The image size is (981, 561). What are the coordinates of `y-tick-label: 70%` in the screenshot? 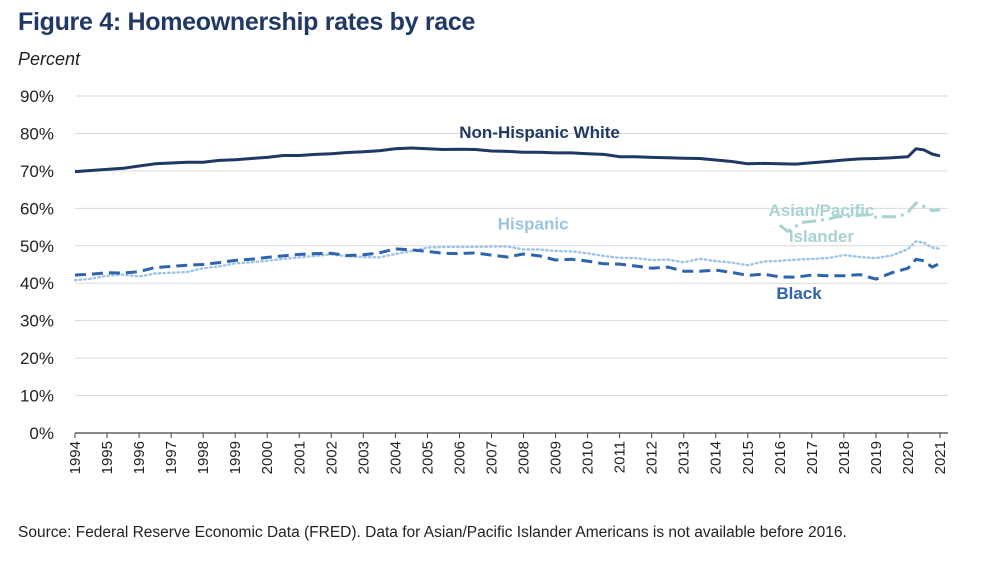 It's located at (37, 171).